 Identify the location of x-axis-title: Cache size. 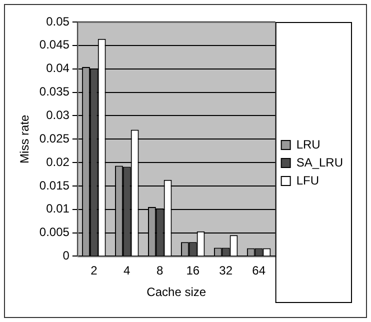
(176, 292).